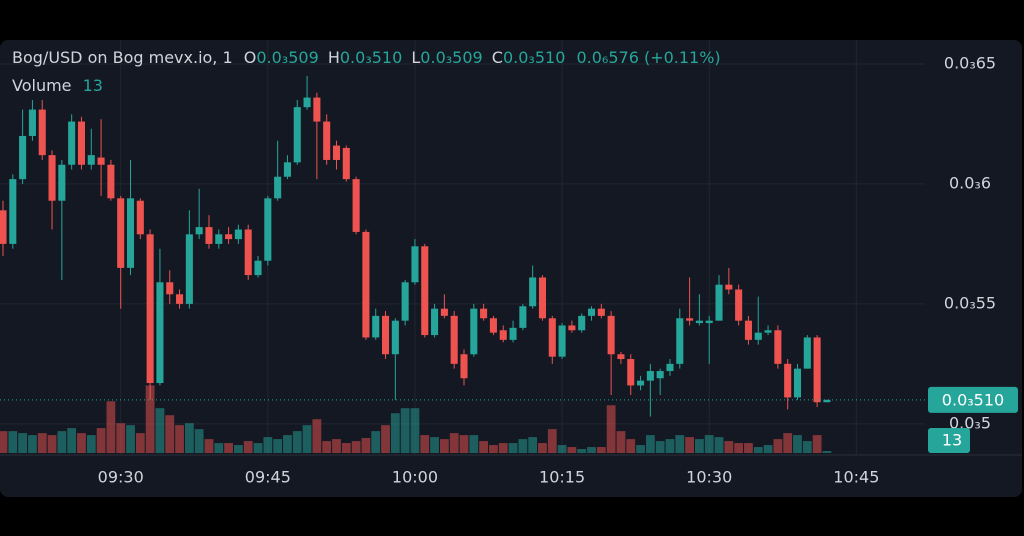  What do you see at coordinates (970, 62) in the screenshot?
I see `y-tick-label: 0.0₃65` at bounding box center [970, 62].